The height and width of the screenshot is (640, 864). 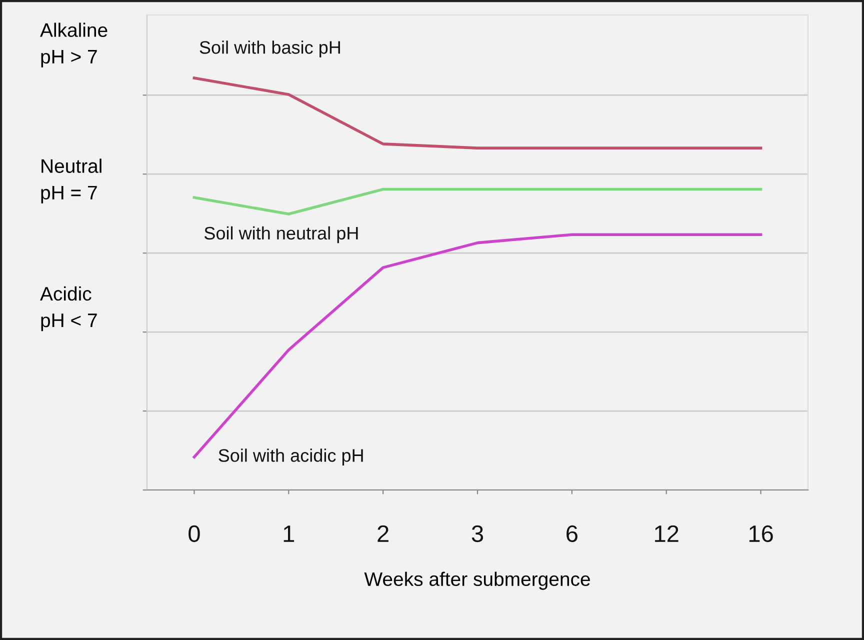 What do you see at coordinates (666, 533) in the screenshot?
I see `x-tick-label: 12` at bounding box center [666, 533].